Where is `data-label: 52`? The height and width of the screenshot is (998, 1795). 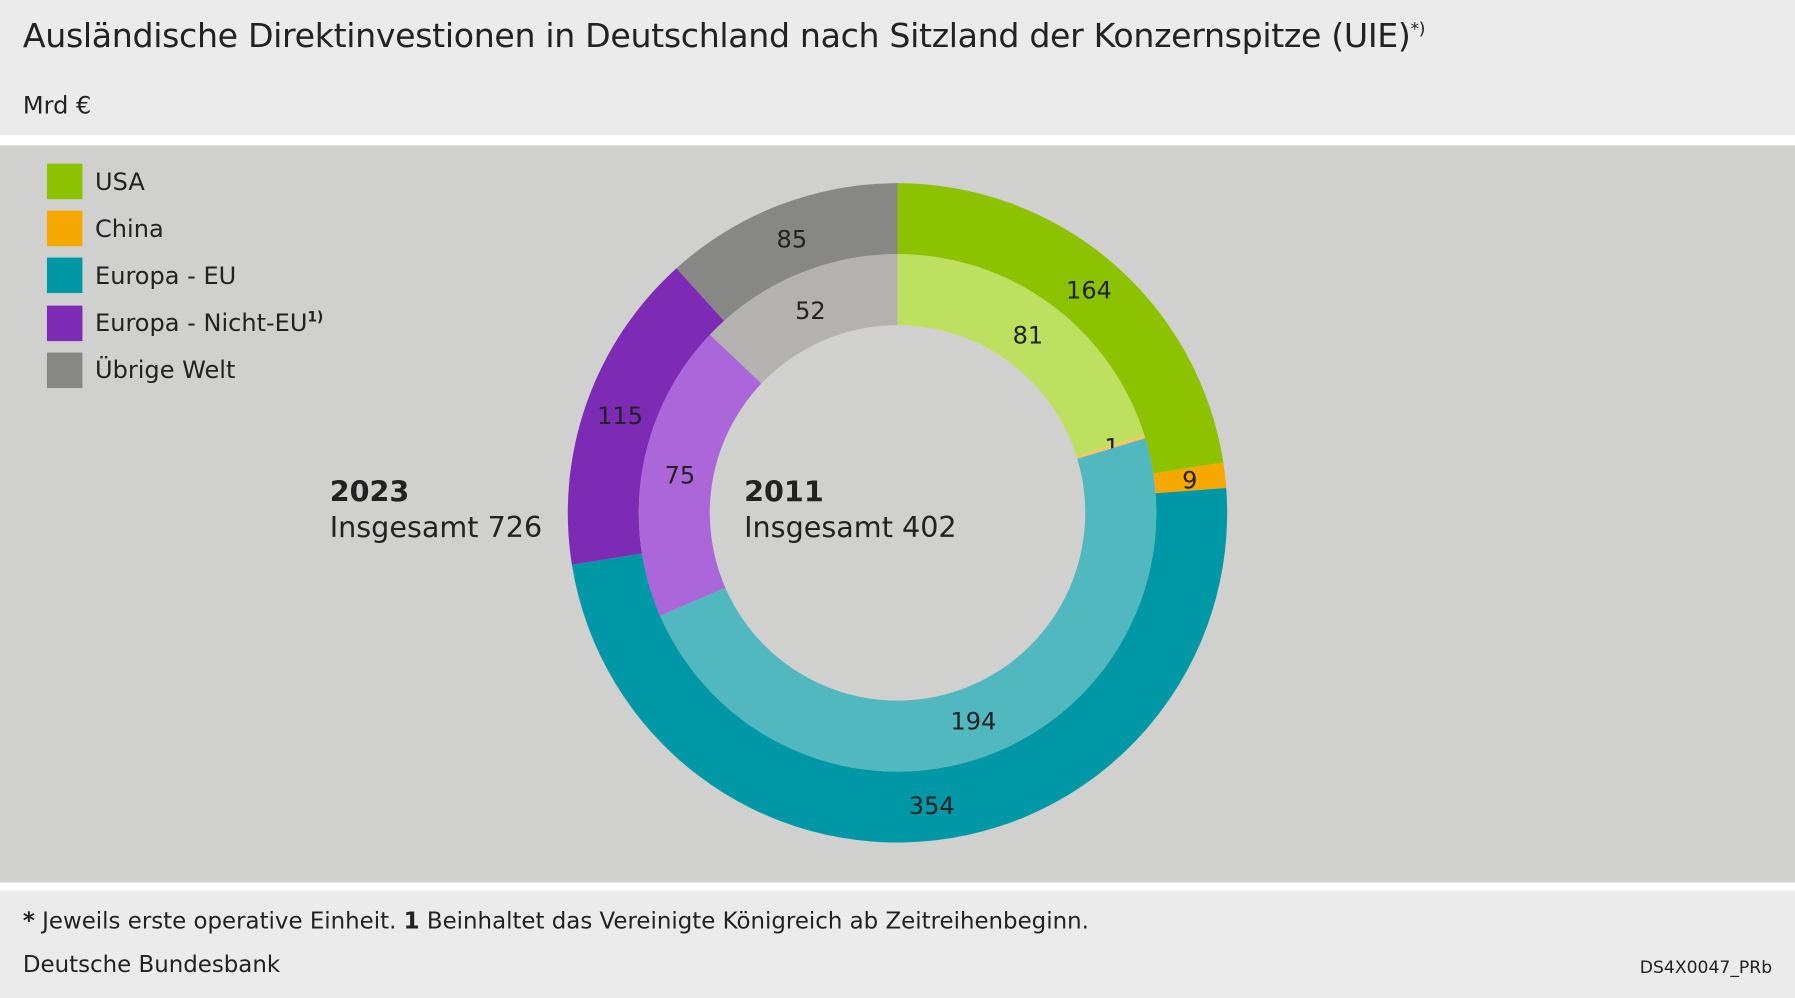 data-label: 52 is located at coordinates (810, 311).